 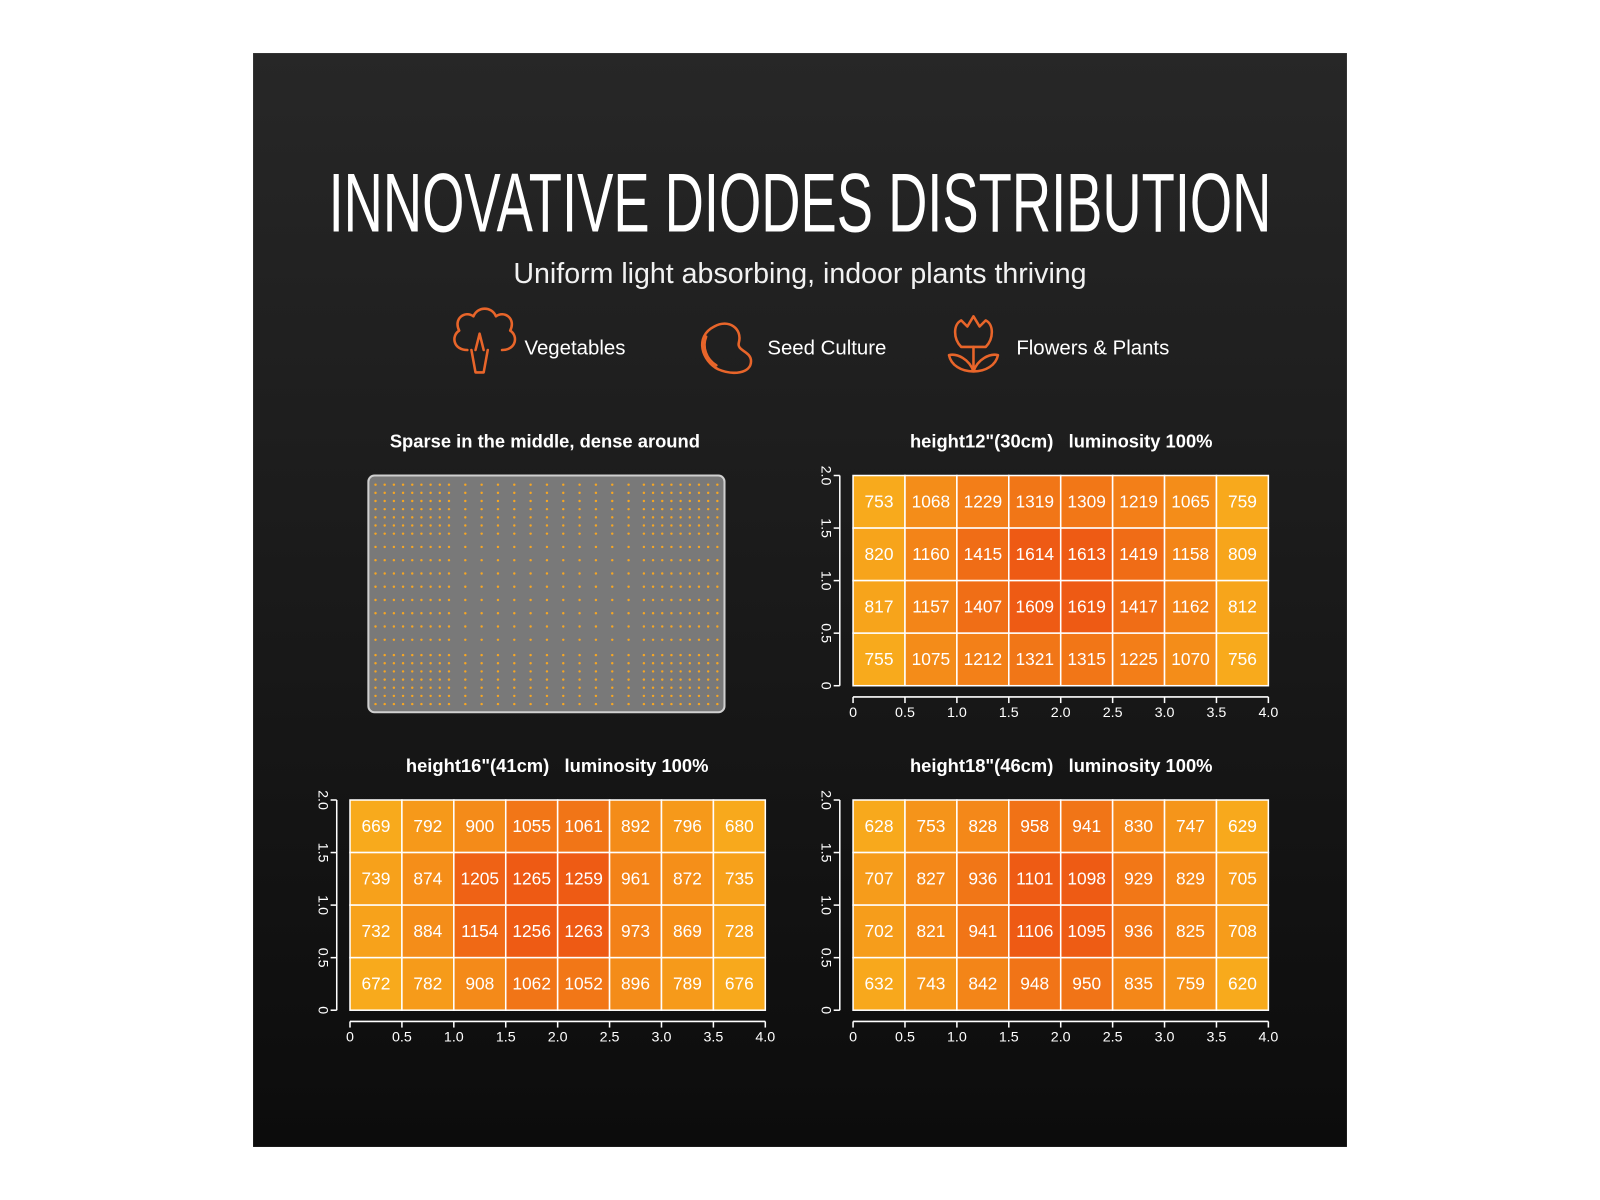 I want to click on x-tick-label: 0, so click(x=853, y=1038).